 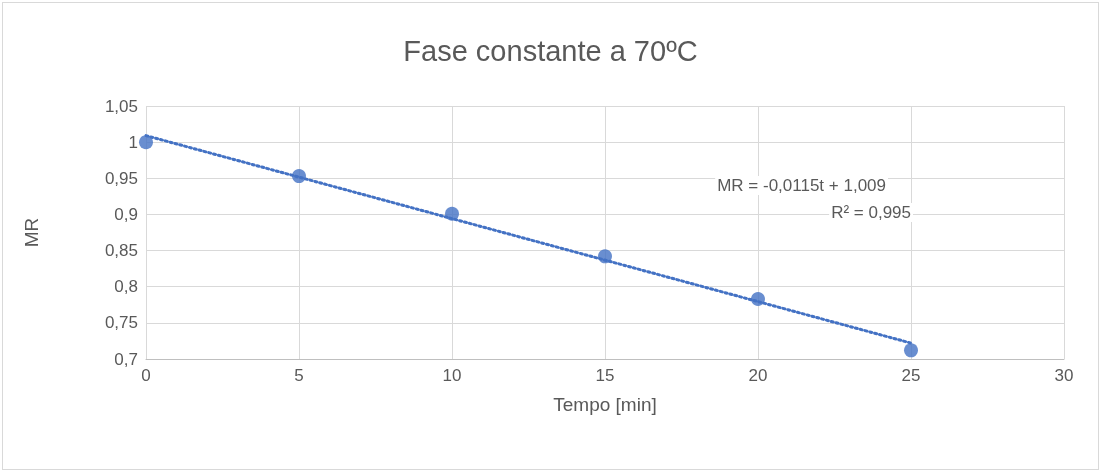 I want to click on y-tick-label: 0,75, so click(x=121, y=323).